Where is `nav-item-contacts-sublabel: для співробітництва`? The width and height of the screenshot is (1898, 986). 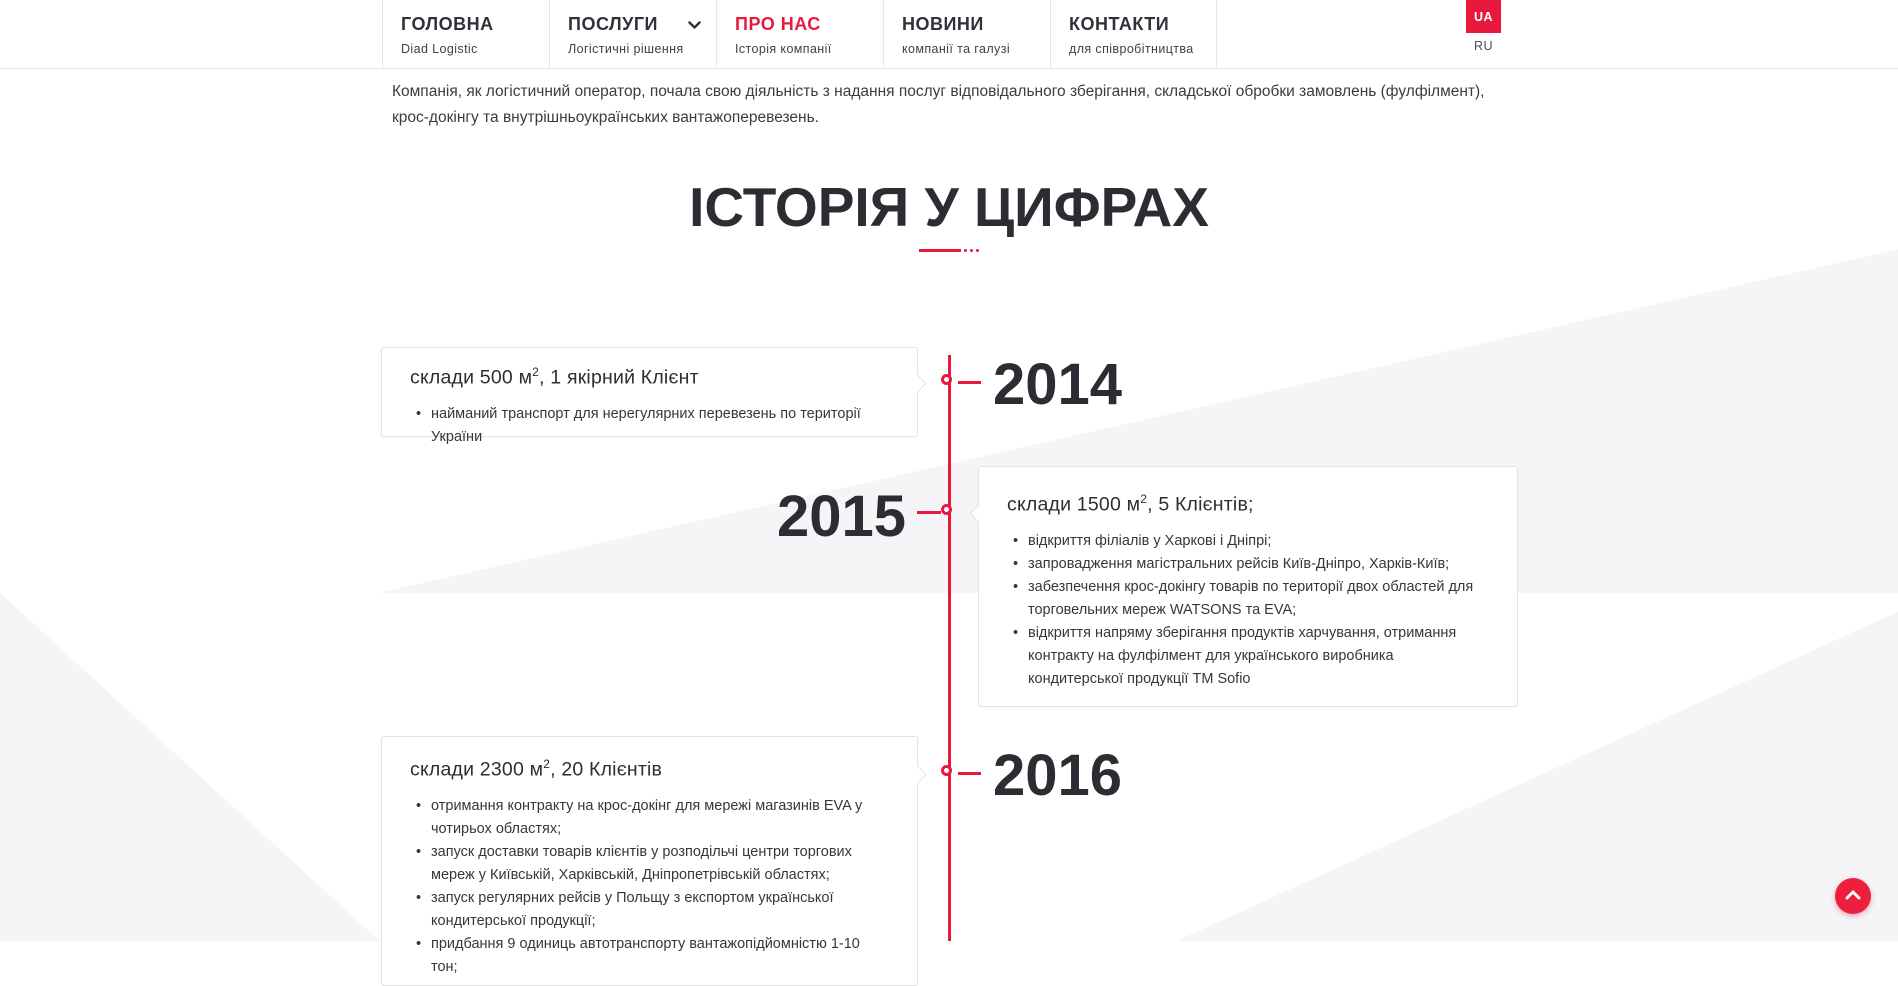
nav-item-contacts-sublabel: для співробітництва is located at coordinates (1131, 49).